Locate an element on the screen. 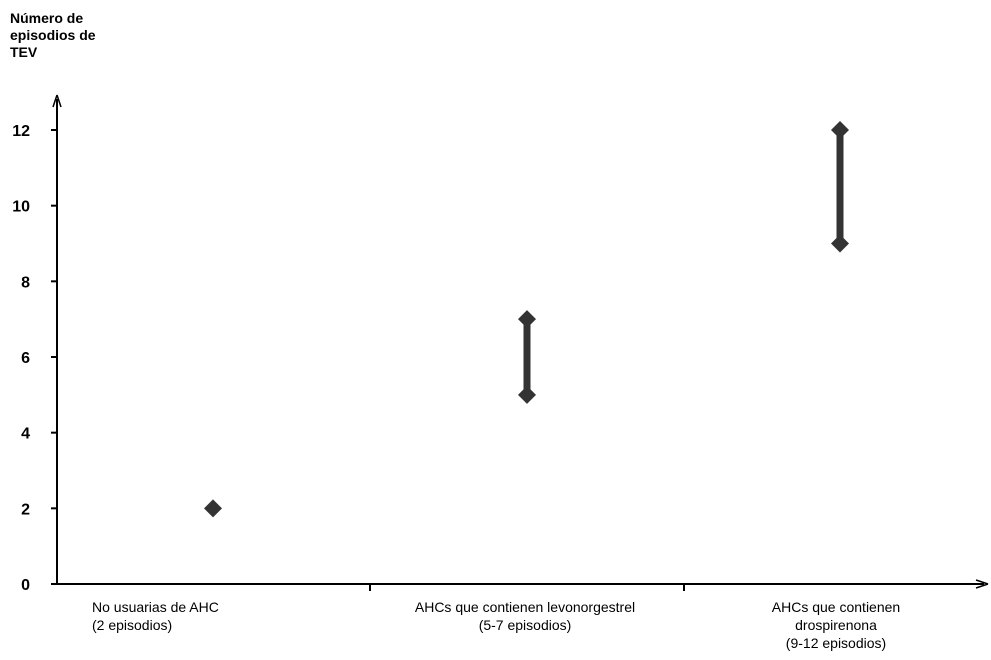  x-category-label-0: No usuarias de AHC (2 episodios) is located at coordinates (155, 616).